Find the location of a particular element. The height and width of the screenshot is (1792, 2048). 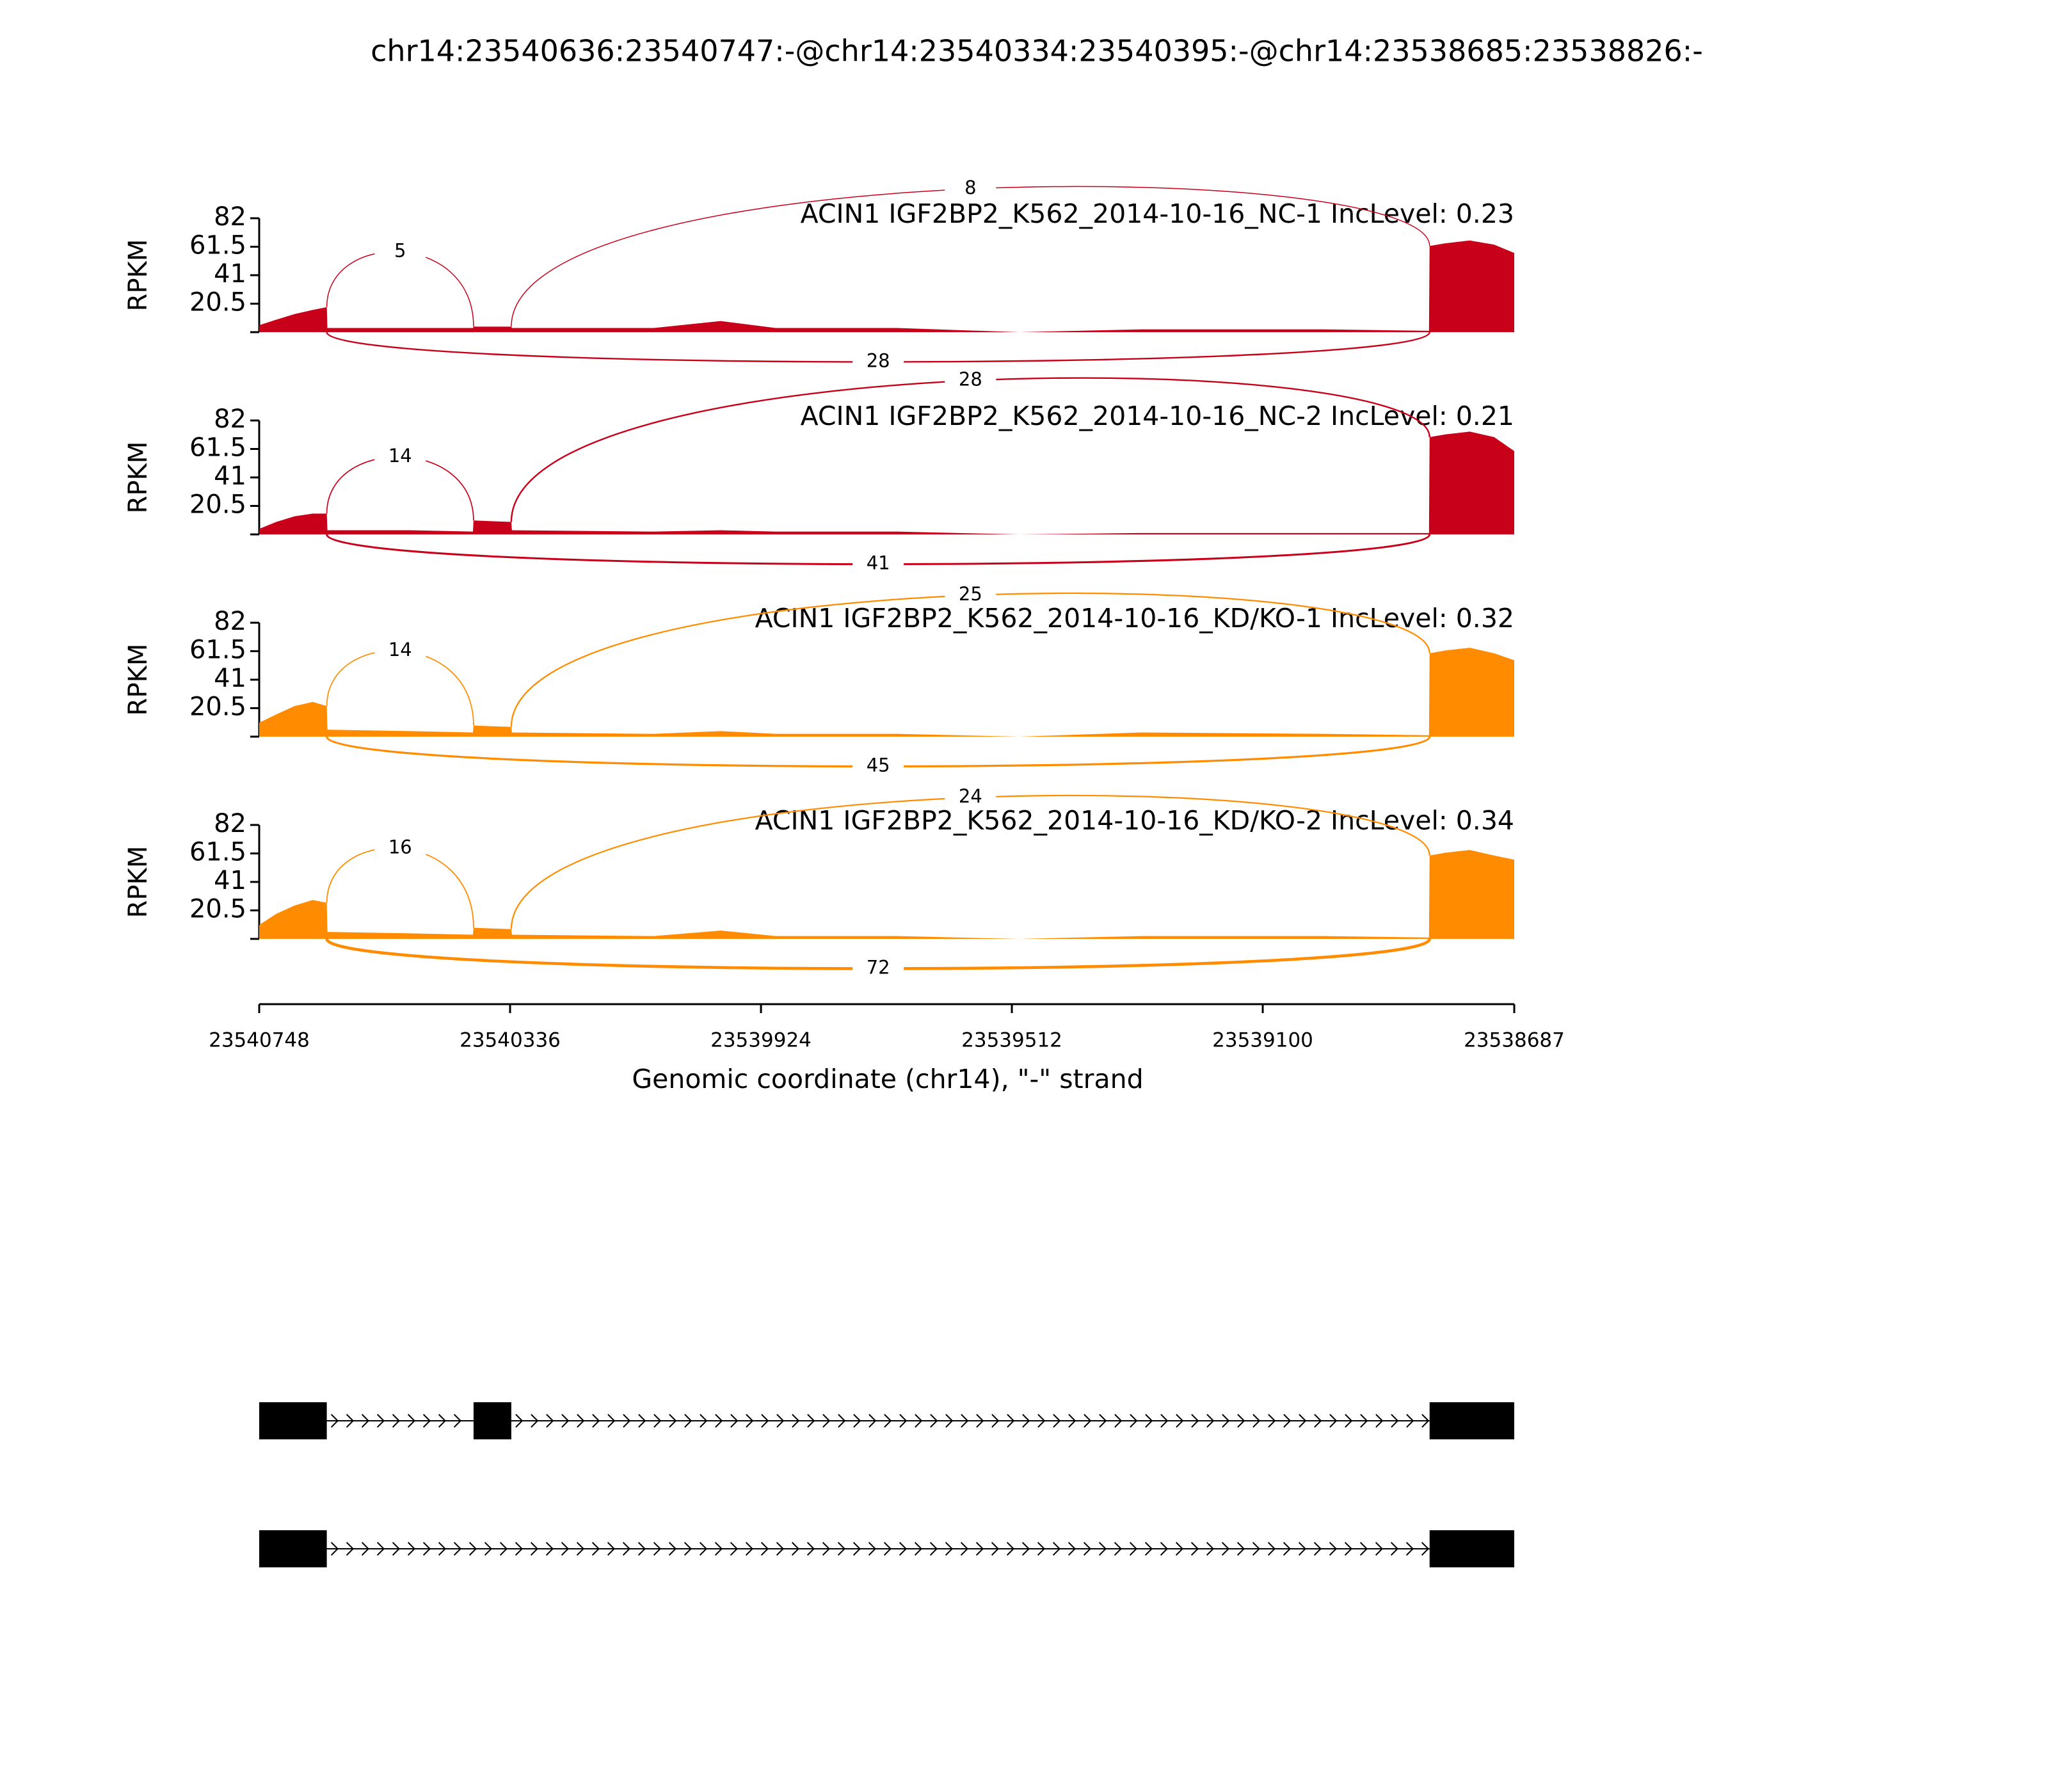

x-tick-label: 23539924 is located at coordinates (761, 1040).